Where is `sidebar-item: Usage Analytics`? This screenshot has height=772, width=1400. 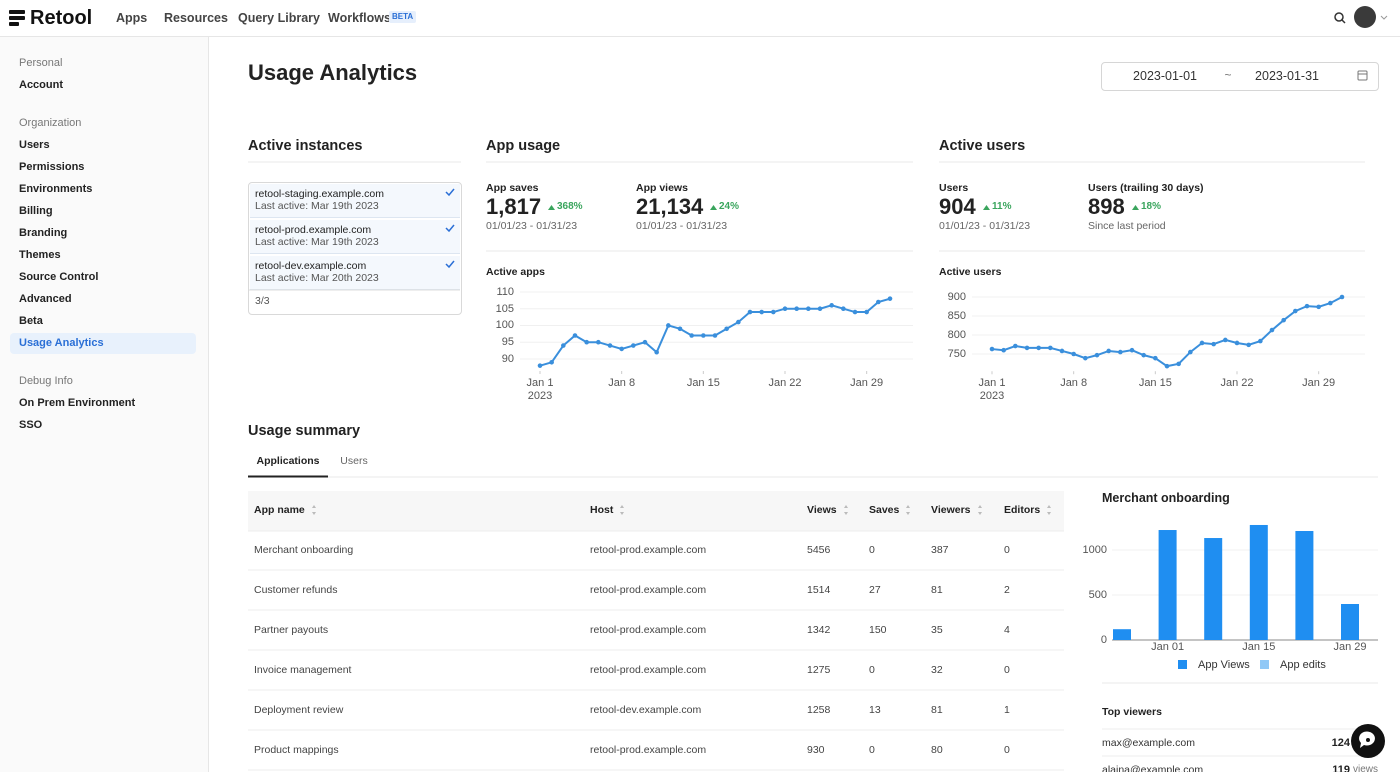
sidebar-item: Usage Analytics is located at coordinates (61, 343).